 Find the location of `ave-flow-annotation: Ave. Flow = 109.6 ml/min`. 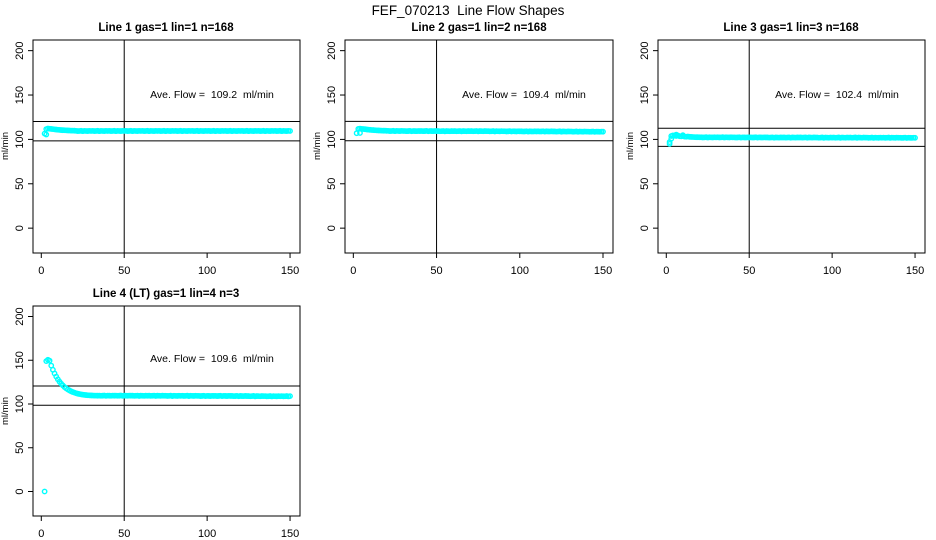

ave-flow-annotation: Ave. Flow = 109.6 ml/min is located at coordinates (212, 359).